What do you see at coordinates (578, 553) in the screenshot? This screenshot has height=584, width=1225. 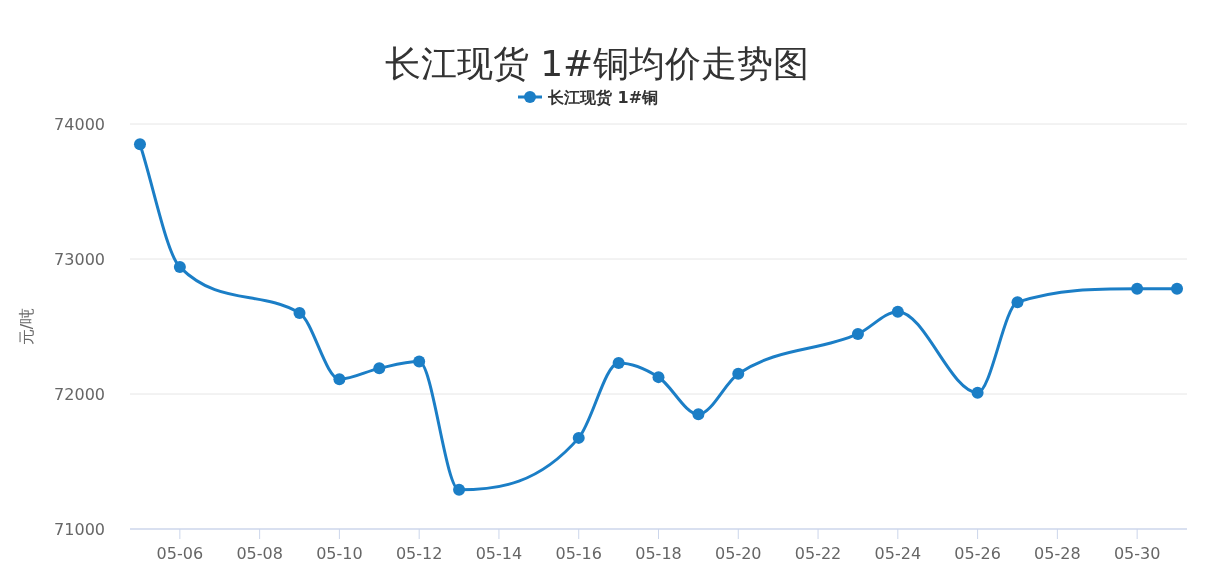 I see `x-tick-label: 05-16` at bounding box center [578, 553].